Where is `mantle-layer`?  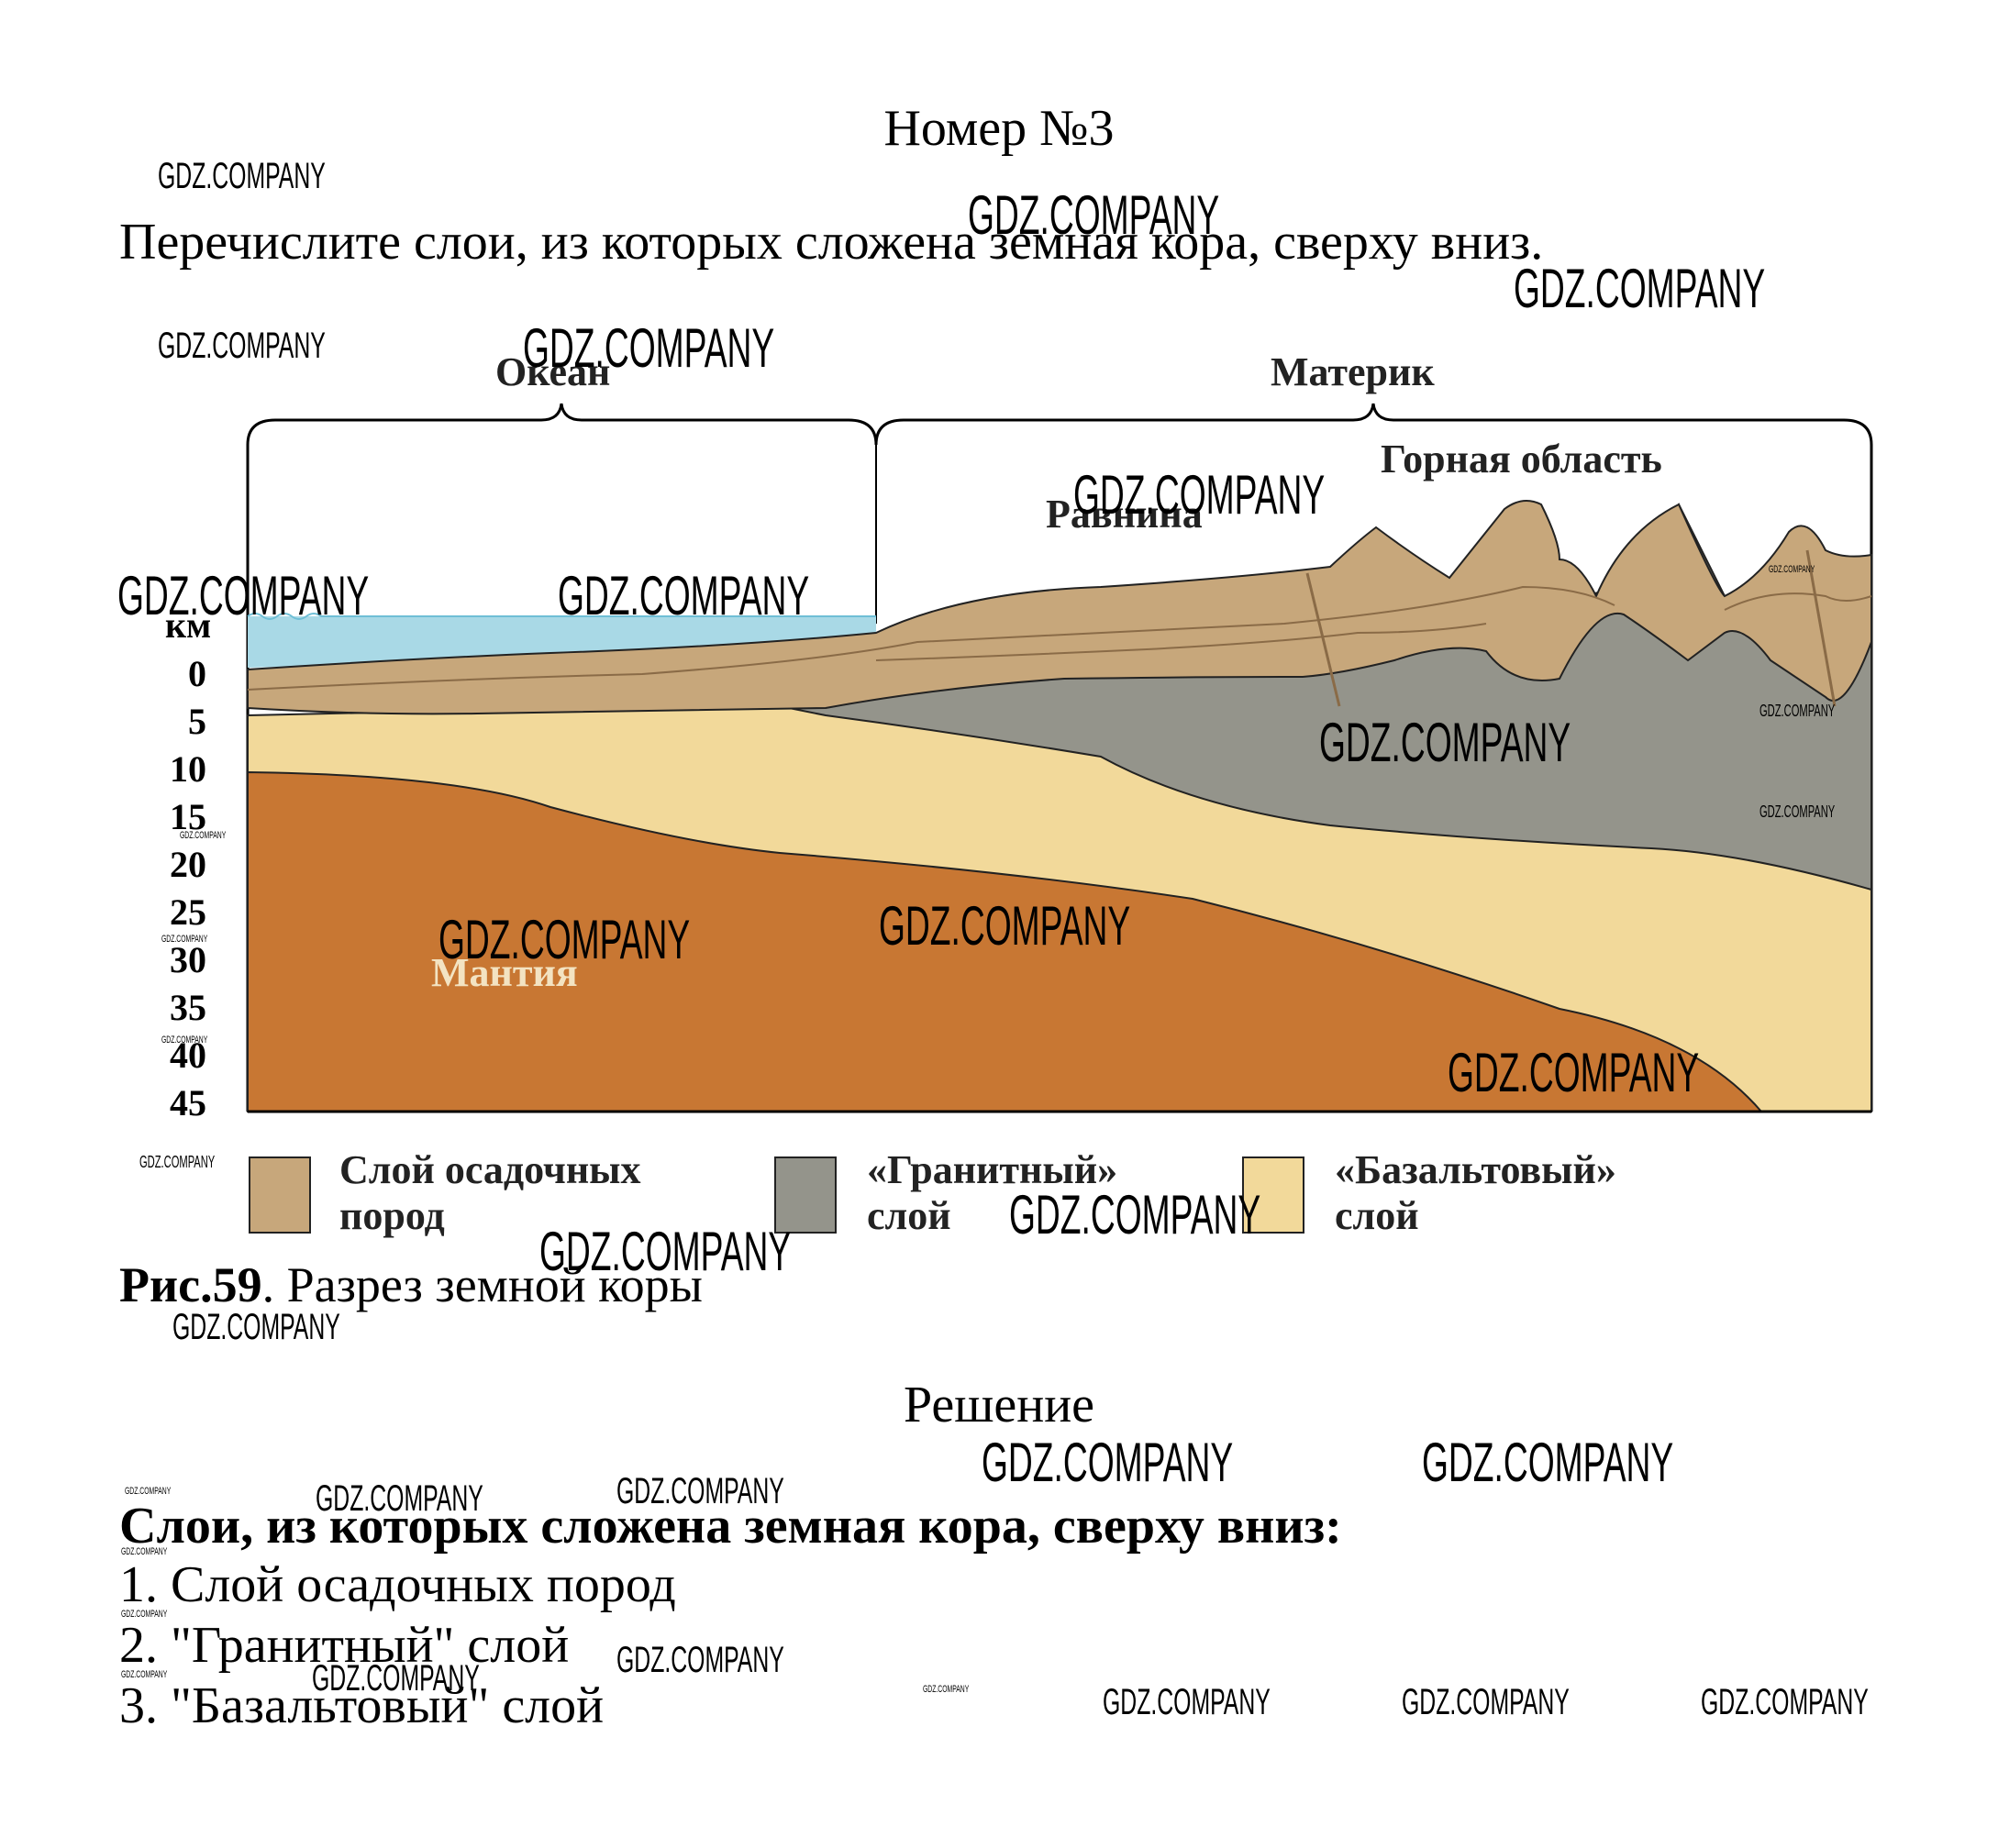 mantle-layer is located at coordinates (1005, 941).